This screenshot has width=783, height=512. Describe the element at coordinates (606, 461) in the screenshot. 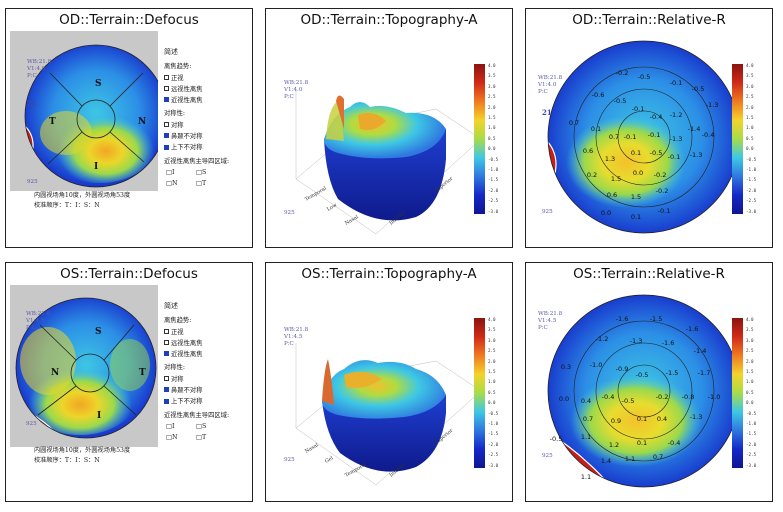

I see `relative-value-label: 1.4` at that location.